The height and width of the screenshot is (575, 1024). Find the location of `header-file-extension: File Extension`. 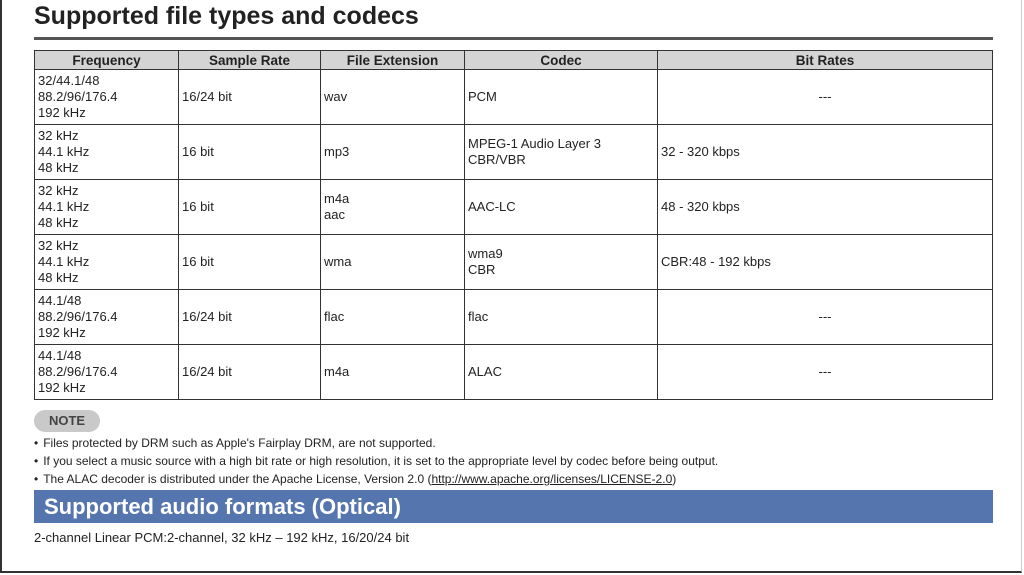

header-file-extension: File Extension is located at coordinates (392, 60).